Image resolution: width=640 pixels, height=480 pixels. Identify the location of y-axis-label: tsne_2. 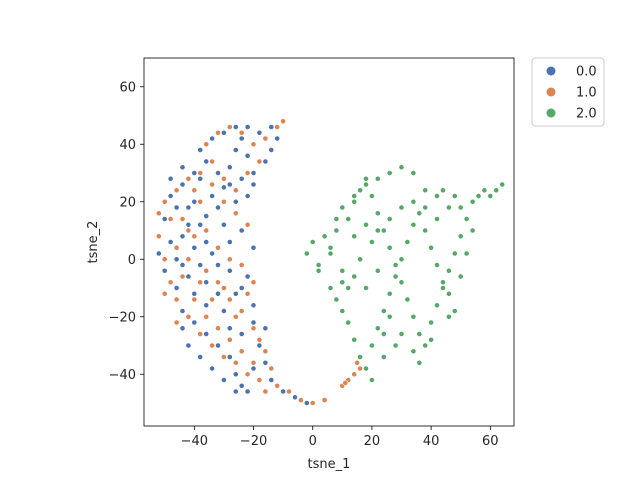
(93, 242).